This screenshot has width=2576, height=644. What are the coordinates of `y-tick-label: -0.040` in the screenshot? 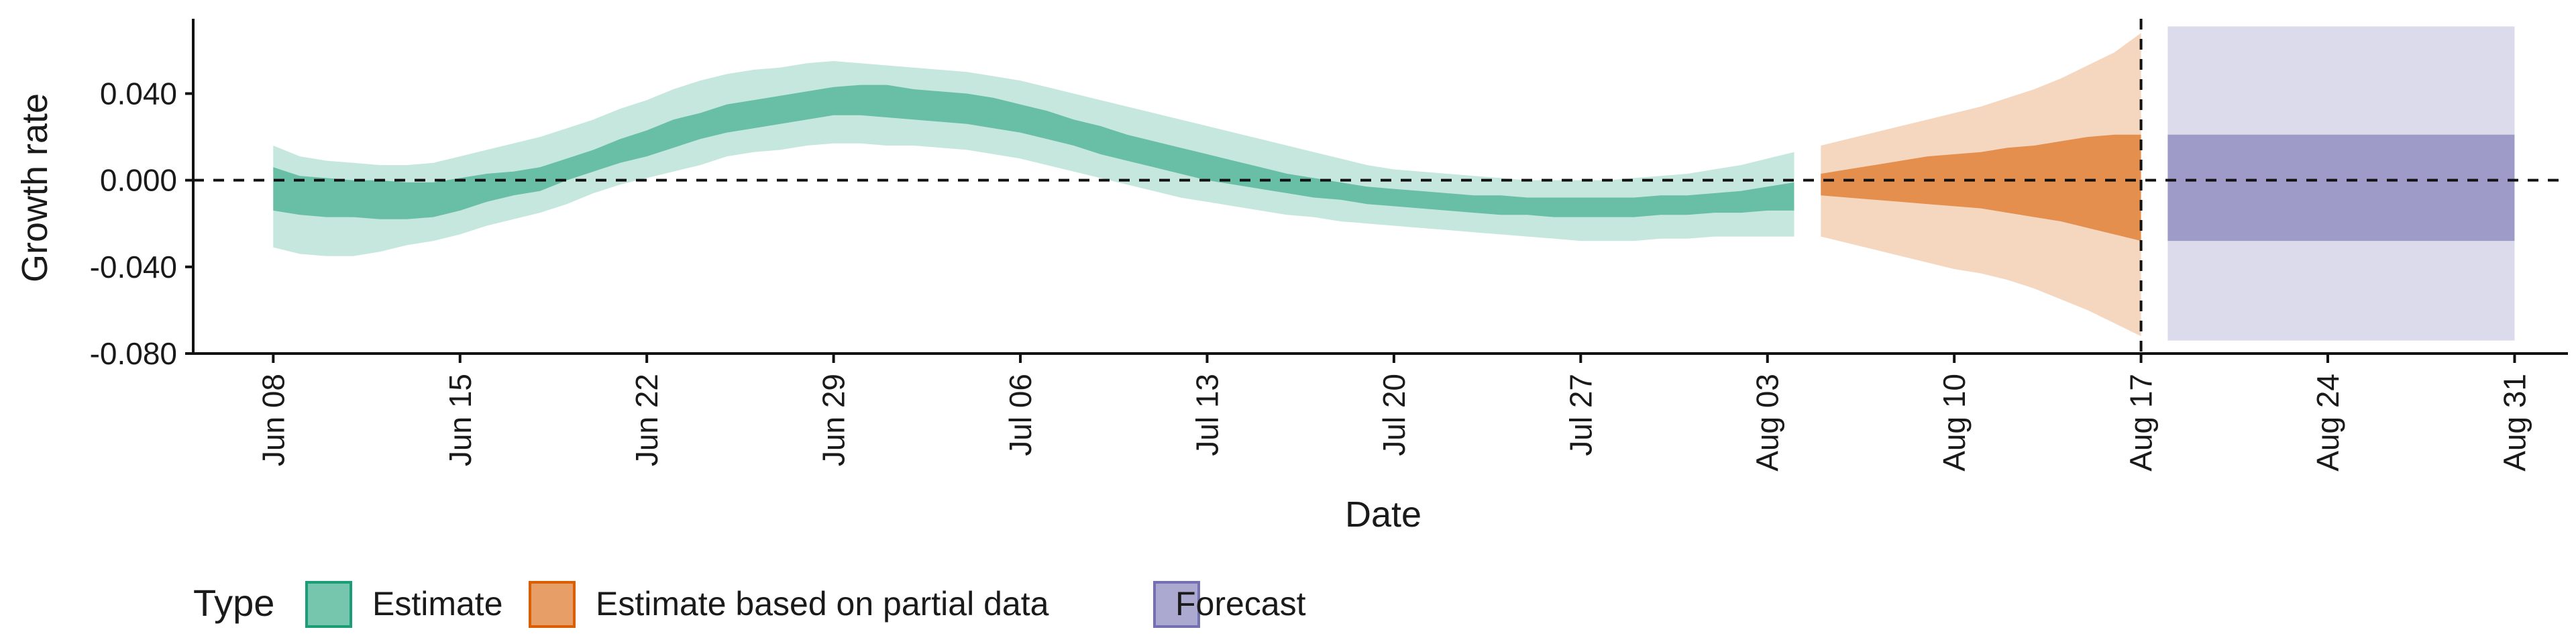 It's located at (133, 267).